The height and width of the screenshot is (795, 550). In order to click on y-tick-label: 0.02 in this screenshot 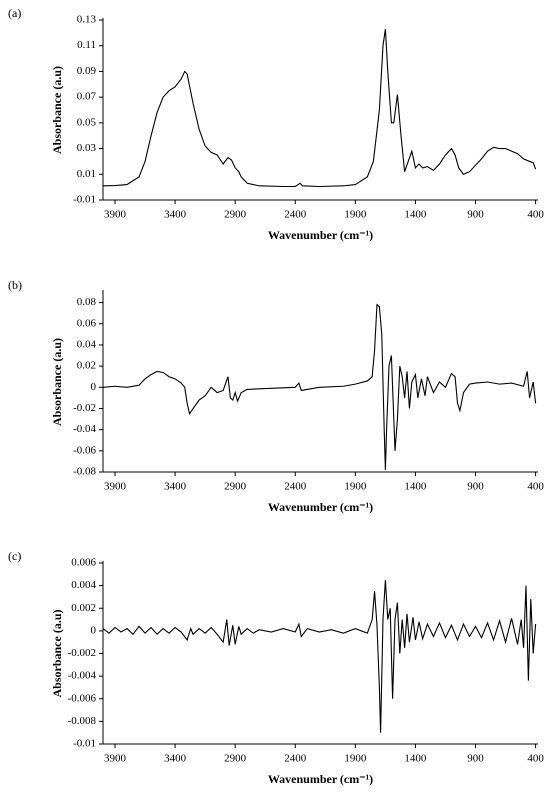, I will do `click(86, 366)`.